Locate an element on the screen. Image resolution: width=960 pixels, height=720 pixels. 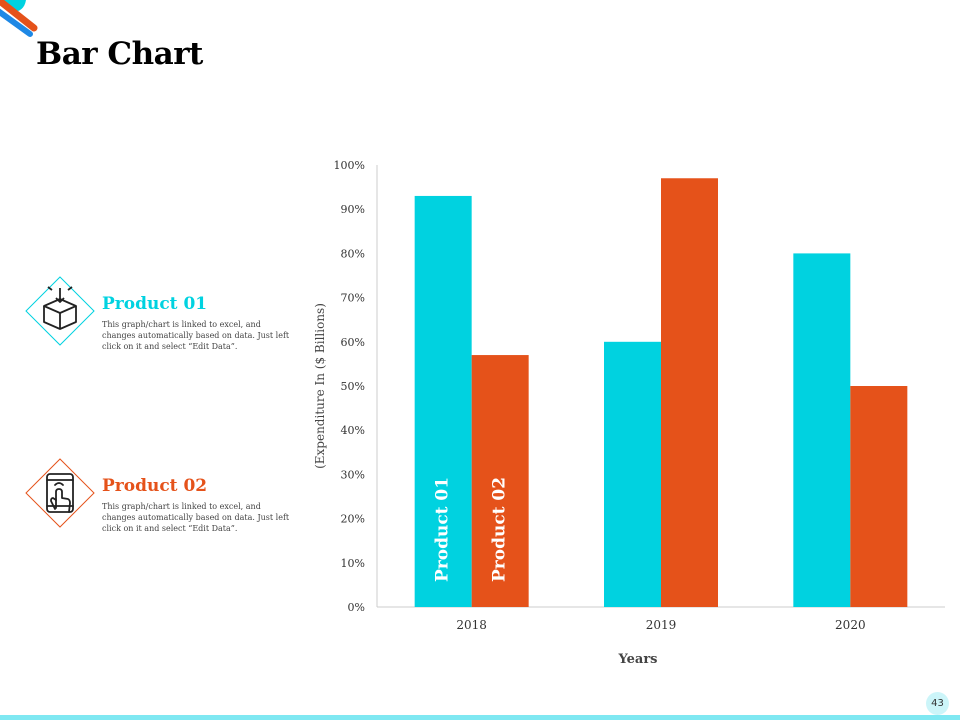
y-tick-label: 100% is located at coordinates (349, 165).